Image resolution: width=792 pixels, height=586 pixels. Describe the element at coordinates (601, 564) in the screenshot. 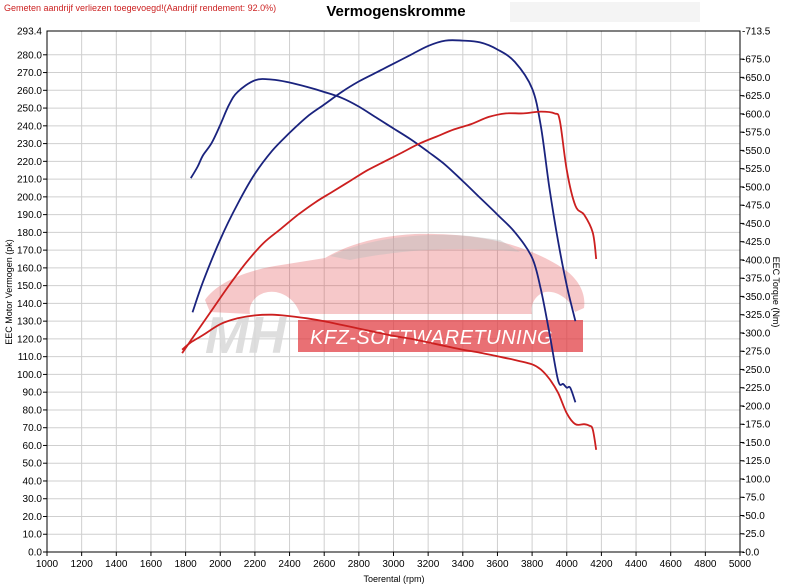

I see `x-tick-label: 4200` at that location.